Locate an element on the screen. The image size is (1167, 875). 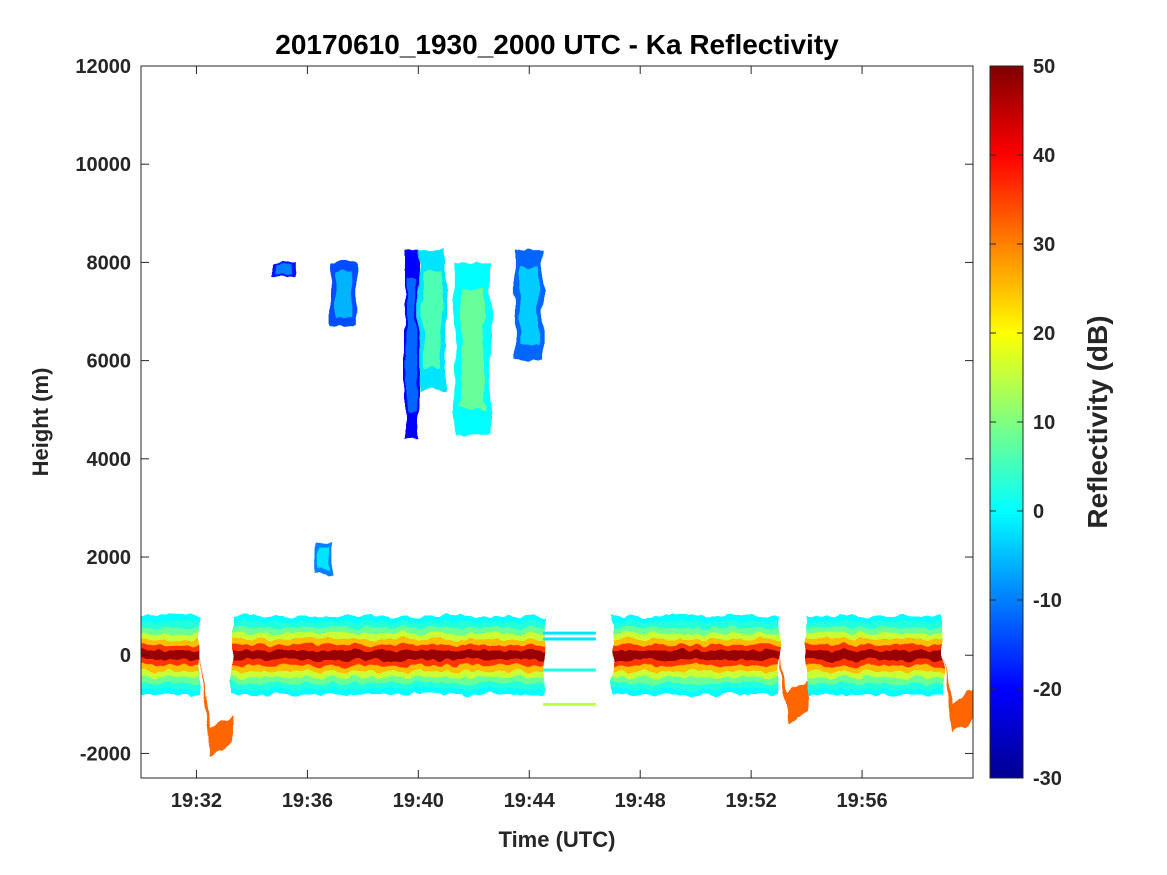
cb-tick-label-4: 10 is located at coordinates (1044, 423).